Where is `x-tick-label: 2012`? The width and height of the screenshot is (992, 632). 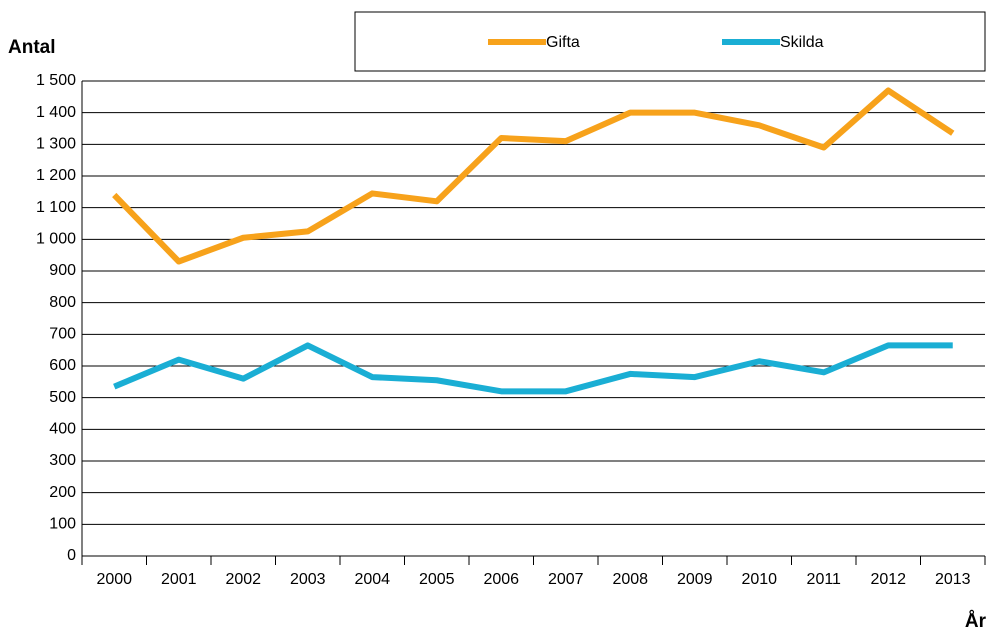
x-tick-label: 2012 is located at coordinates (888, 579).